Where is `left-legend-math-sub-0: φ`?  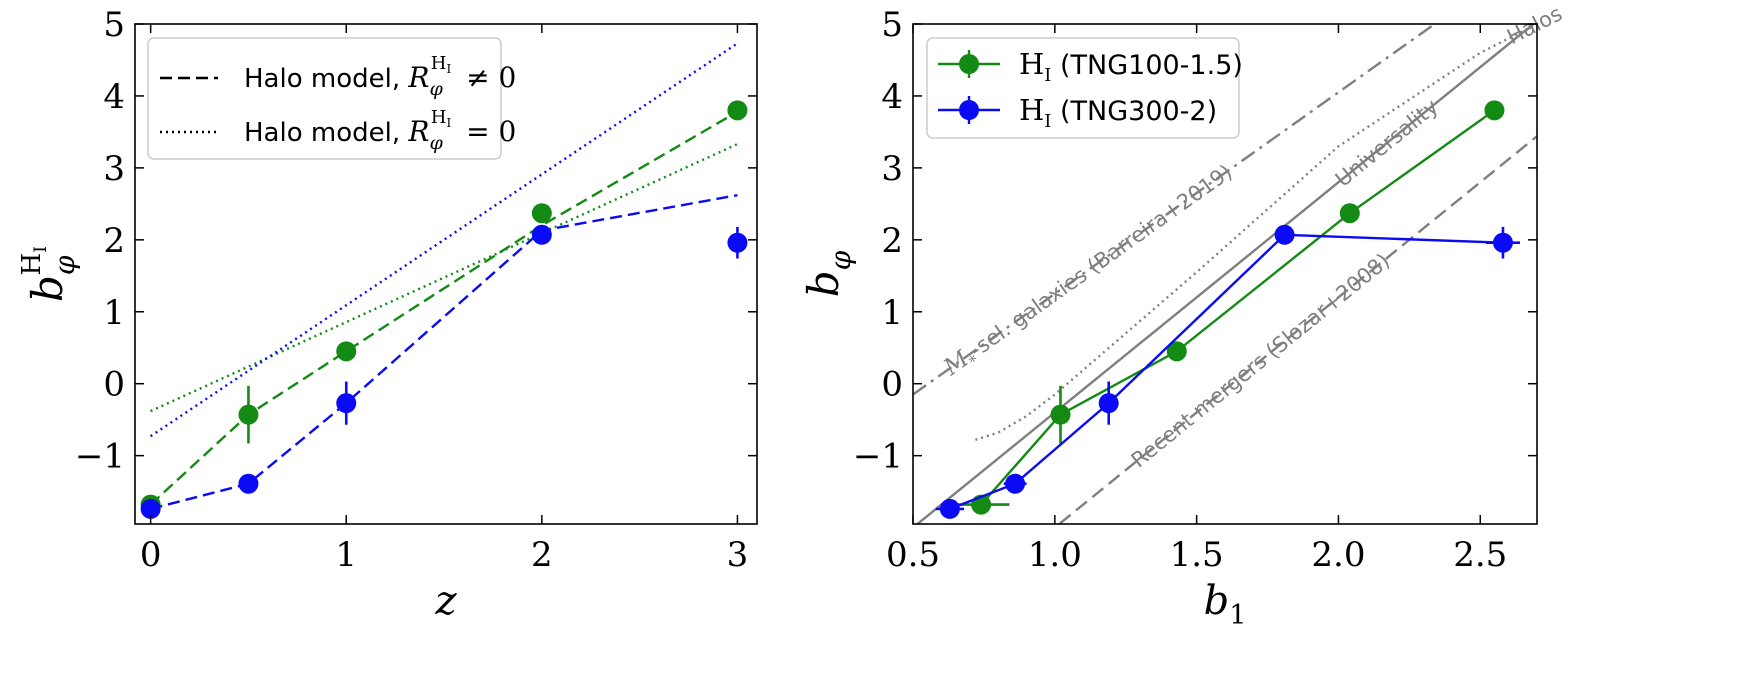 left-legend-math-sub-0: φ is located at coordinates (436, 89).